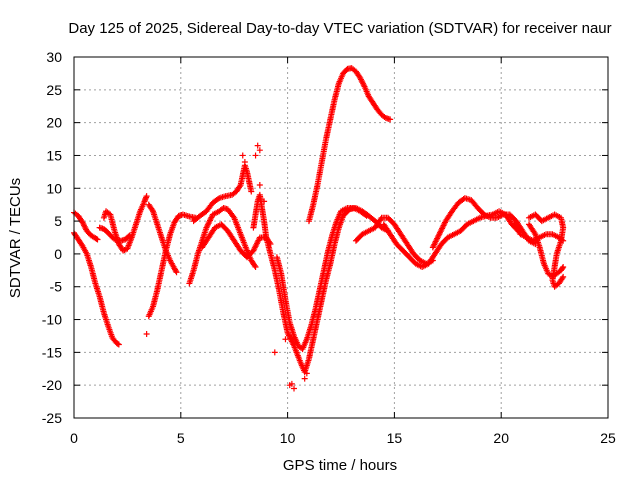 The image size is (640, 480). What do you see at coordinates (52, 418) in the screenshot?
I see `y-tick-label: -25` at bounding box center [52, 418].